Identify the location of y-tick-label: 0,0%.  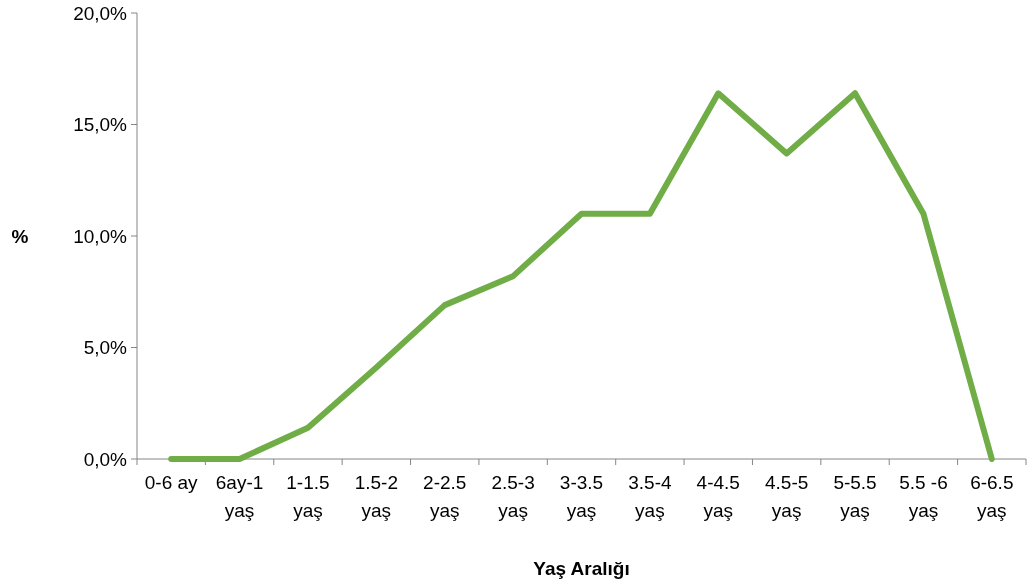
(105, 459).